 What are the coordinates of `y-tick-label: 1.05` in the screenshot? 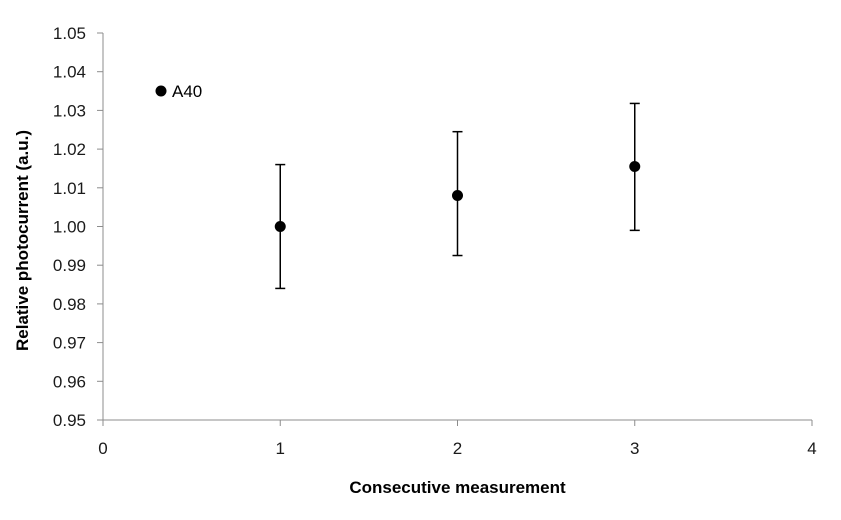 It's located at (69, 33).